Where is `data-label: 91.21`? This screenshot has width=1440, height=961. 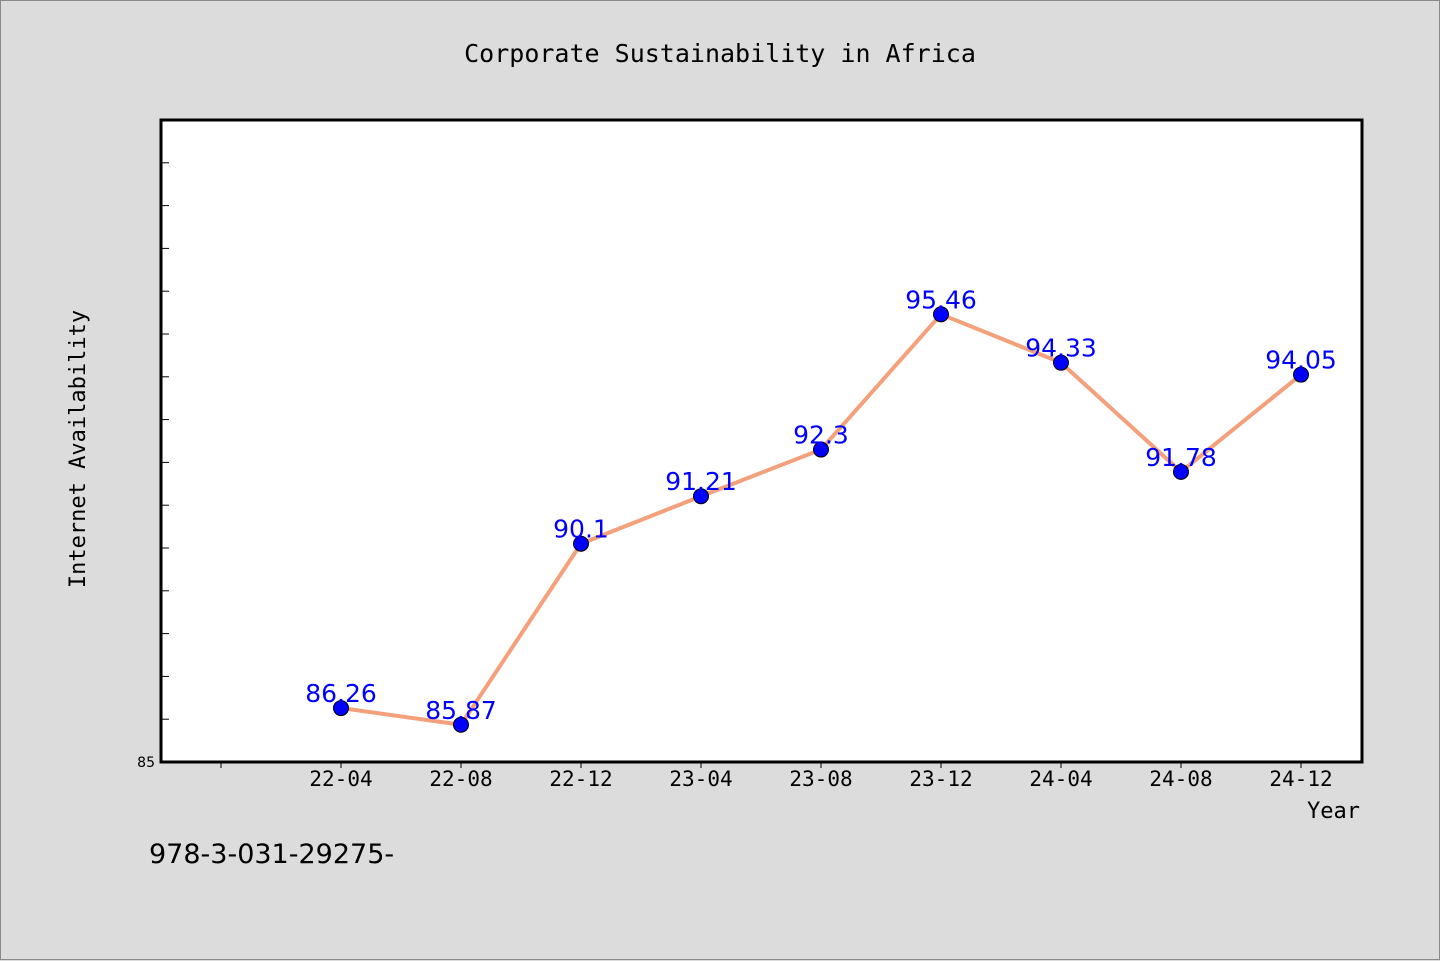
data-label: 91.21 is located at coordinates (701, 481).